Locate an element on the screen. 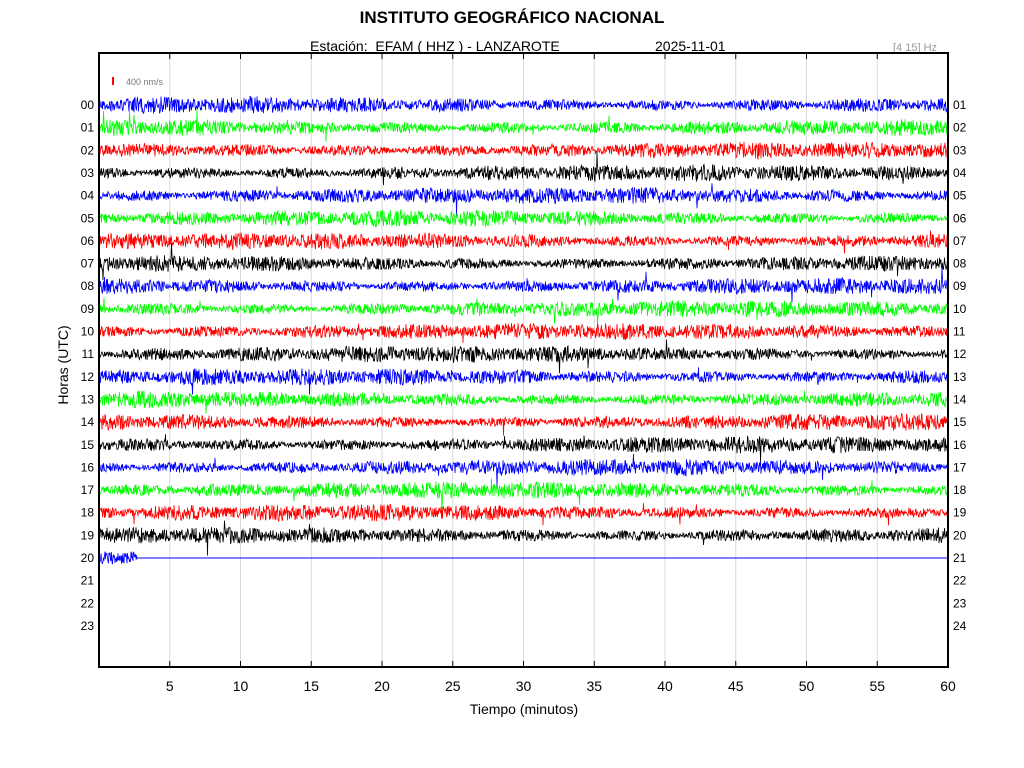 The image size is (1024, 768). hour-label-right: 24 is located at coordinates (960, 626).